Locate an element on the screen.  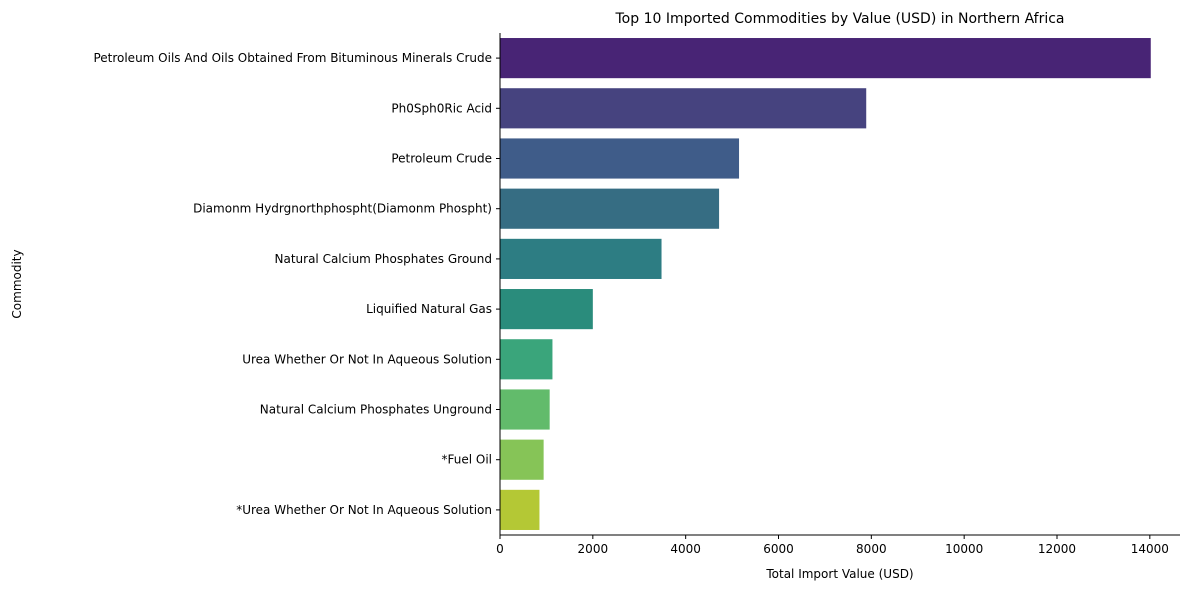
y-tick-label: Urea Whether Or Not In Aqueous Solution is located at coordinates (367, 359).